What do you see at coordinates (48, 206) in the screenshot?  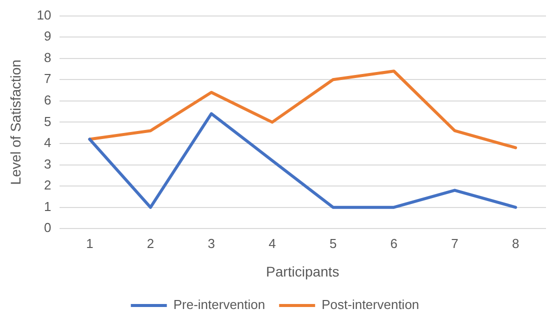 I see `y-tick-label: 1` at bounding box center [48, 206].